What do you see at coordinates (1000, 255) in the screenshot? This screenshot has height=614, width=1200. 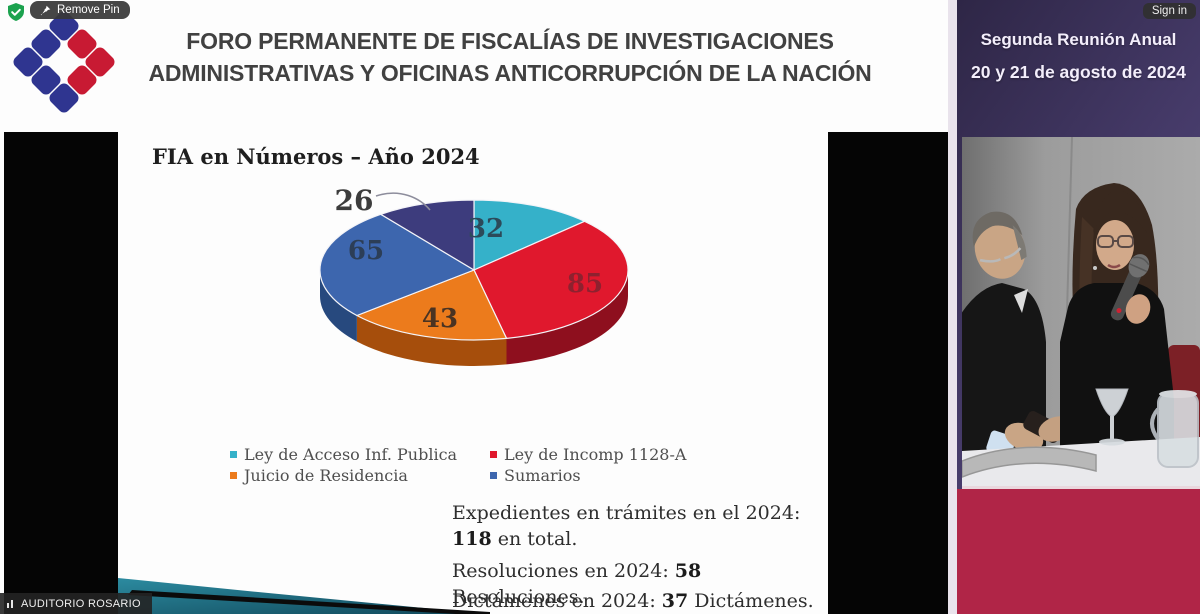 I see `glasses-left` at bounding box center [1000, 255].